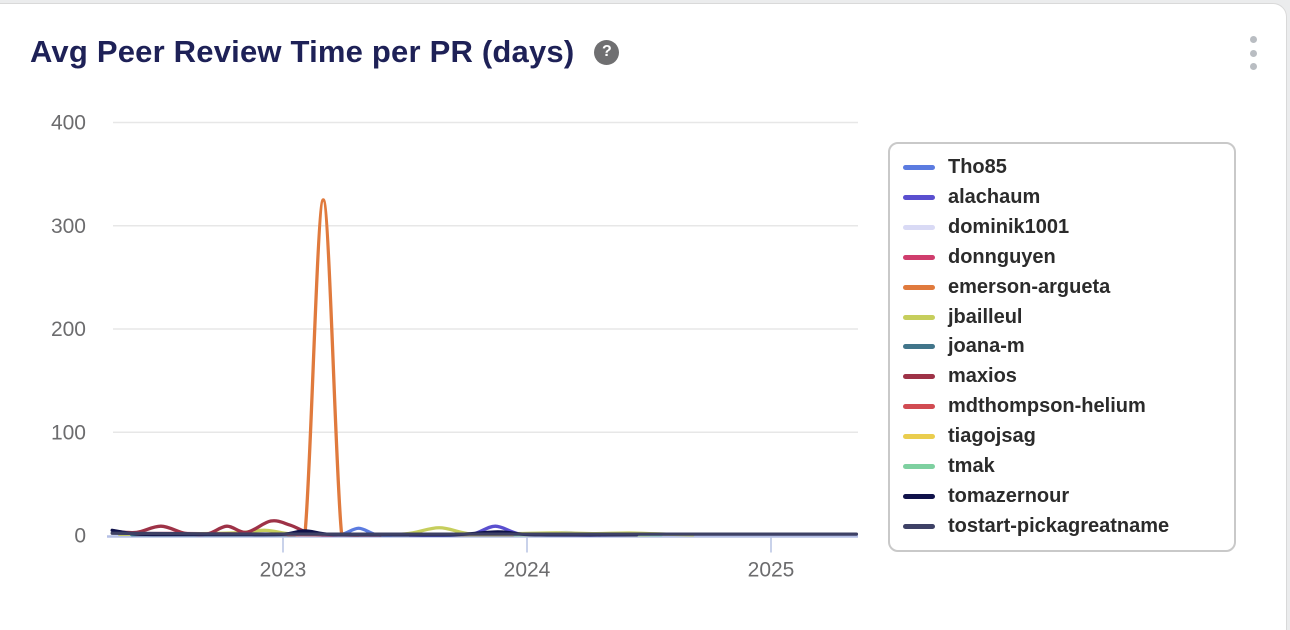 Image resolution: width=1290 pixels, height=630 pixels. I want to click on help-icon: ?, so click(607, 52).